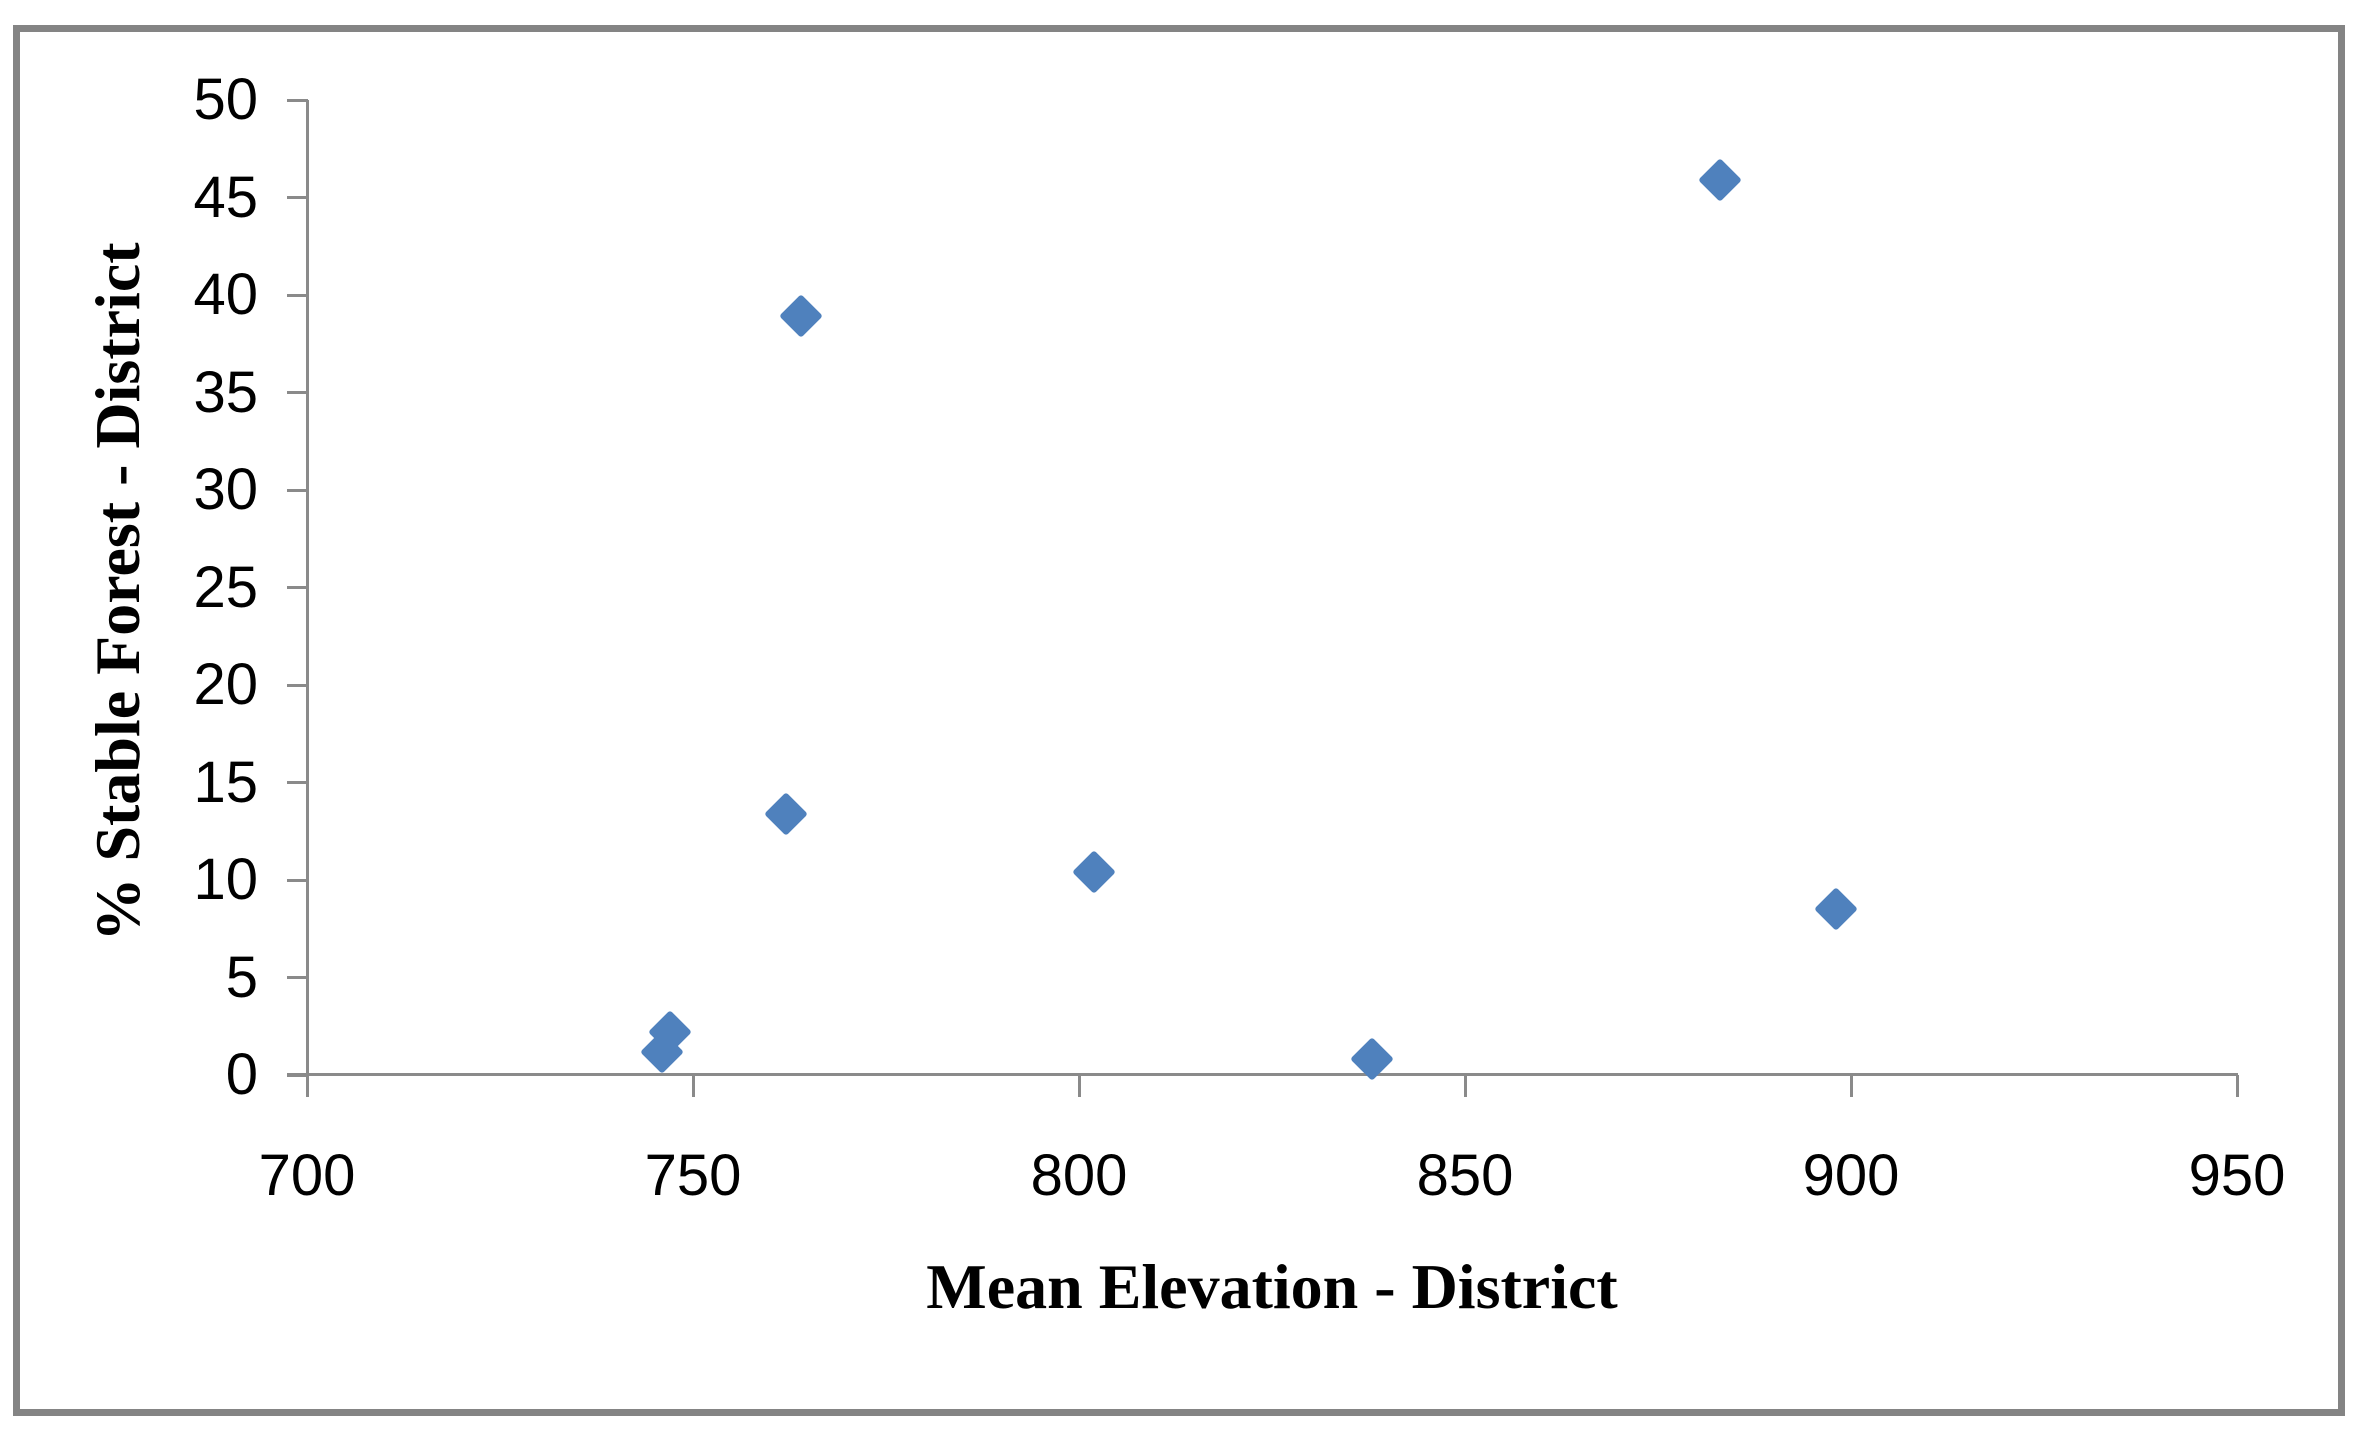 Image resolution: width=2374 pixels, height=1454 pixels. I want to click on y-tick-label: 15, so click(225, 782).